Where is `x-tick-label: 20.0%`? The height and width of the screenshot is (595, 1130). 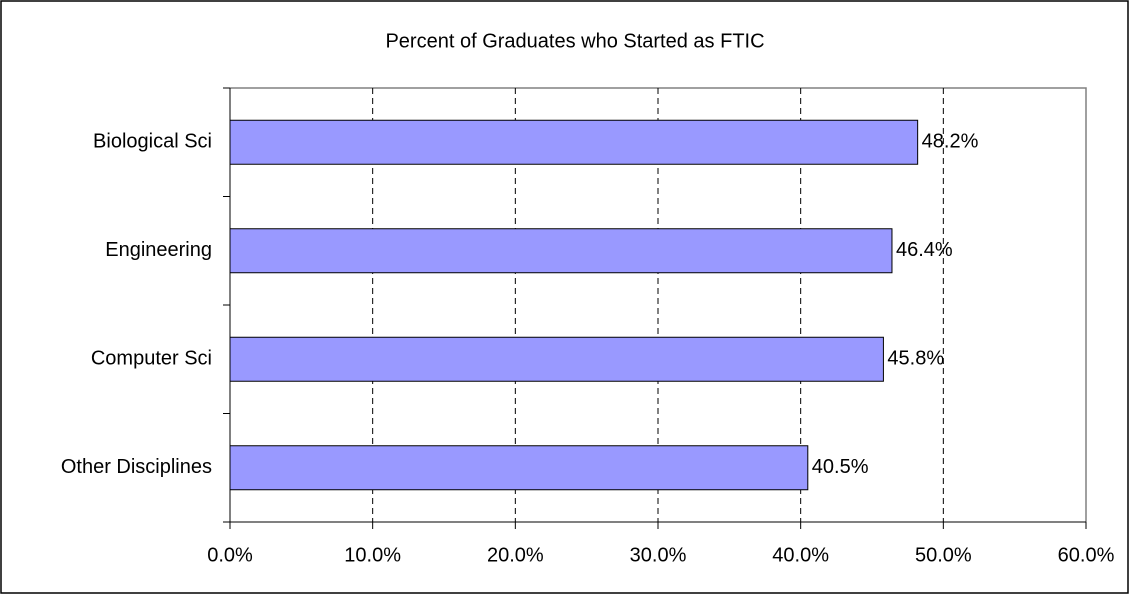 x-tick-label: 20.0% is located at coordinates (515, 555).